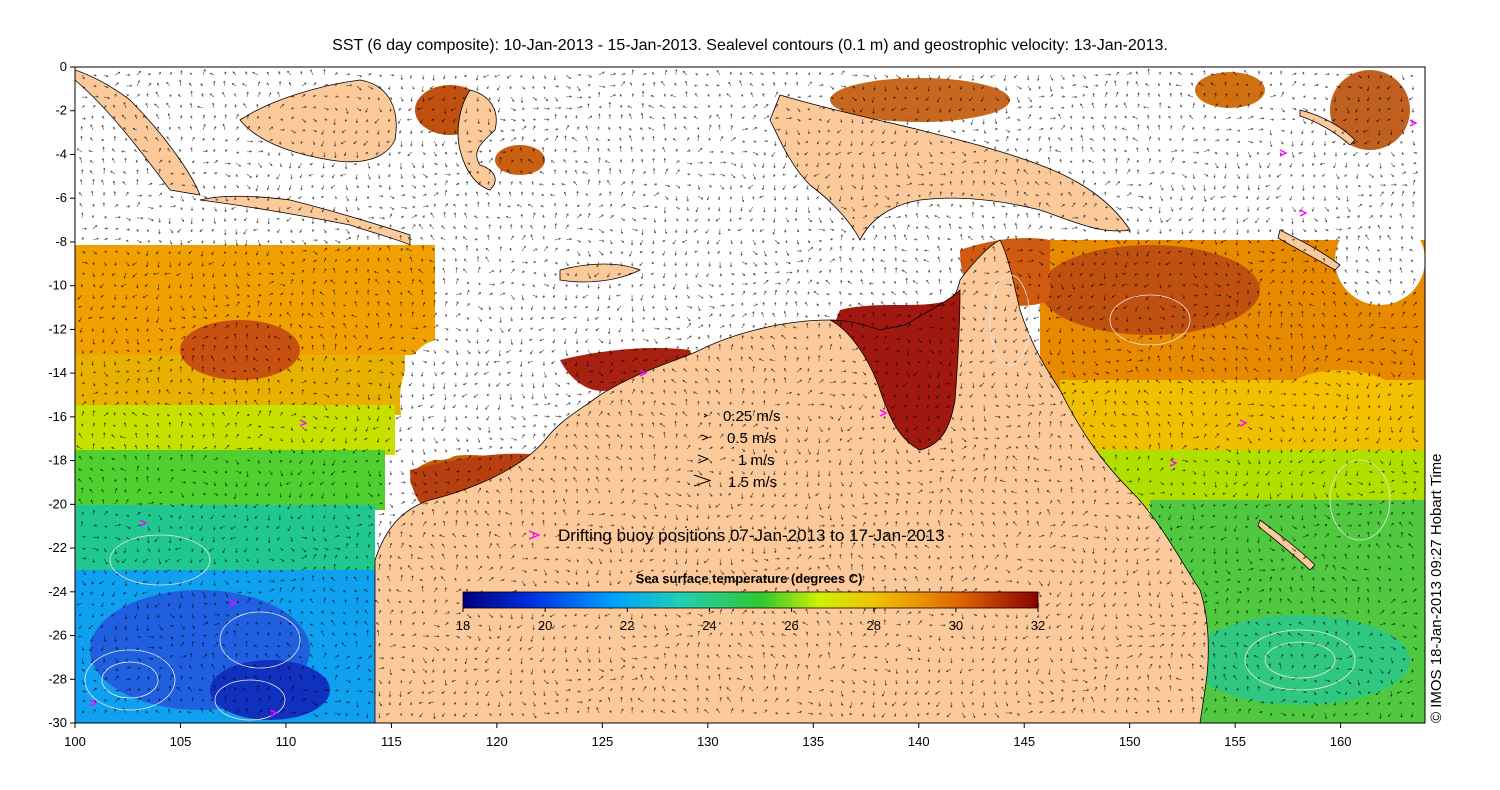 The image size is (1500, 790). Describe the element at coordinates (791, 625) in the screenshot. I see `colorbar-tick-label: 26` at that location.